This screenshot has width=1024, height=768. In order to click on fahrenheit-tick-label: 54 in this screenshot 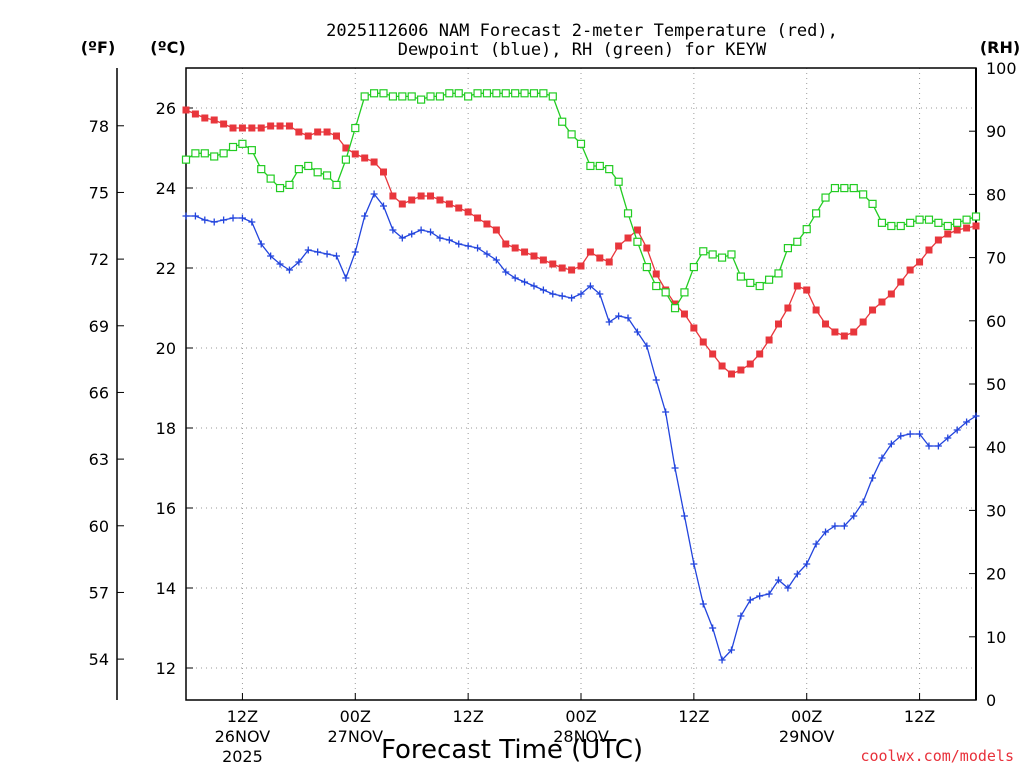, I will do `click(99, 659)`.